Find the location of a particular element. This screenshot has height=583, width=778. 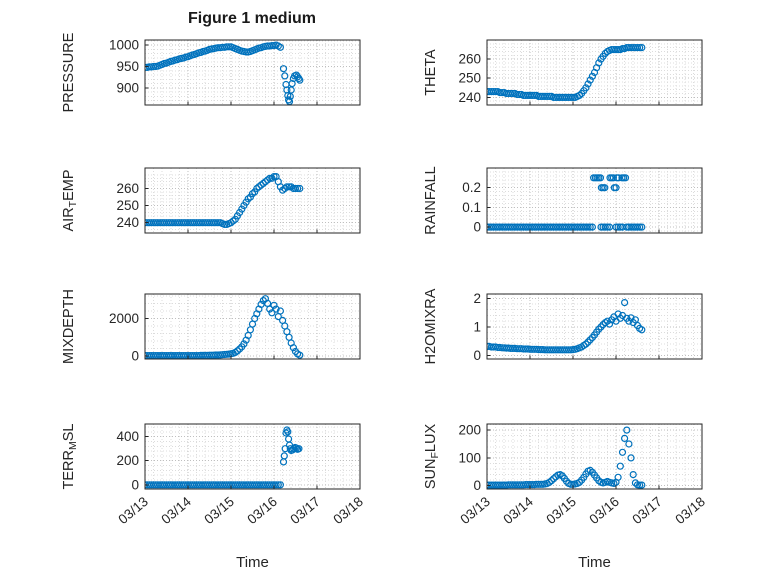

y-axis-label: TERRMSL is located at coordinates (70, 457).